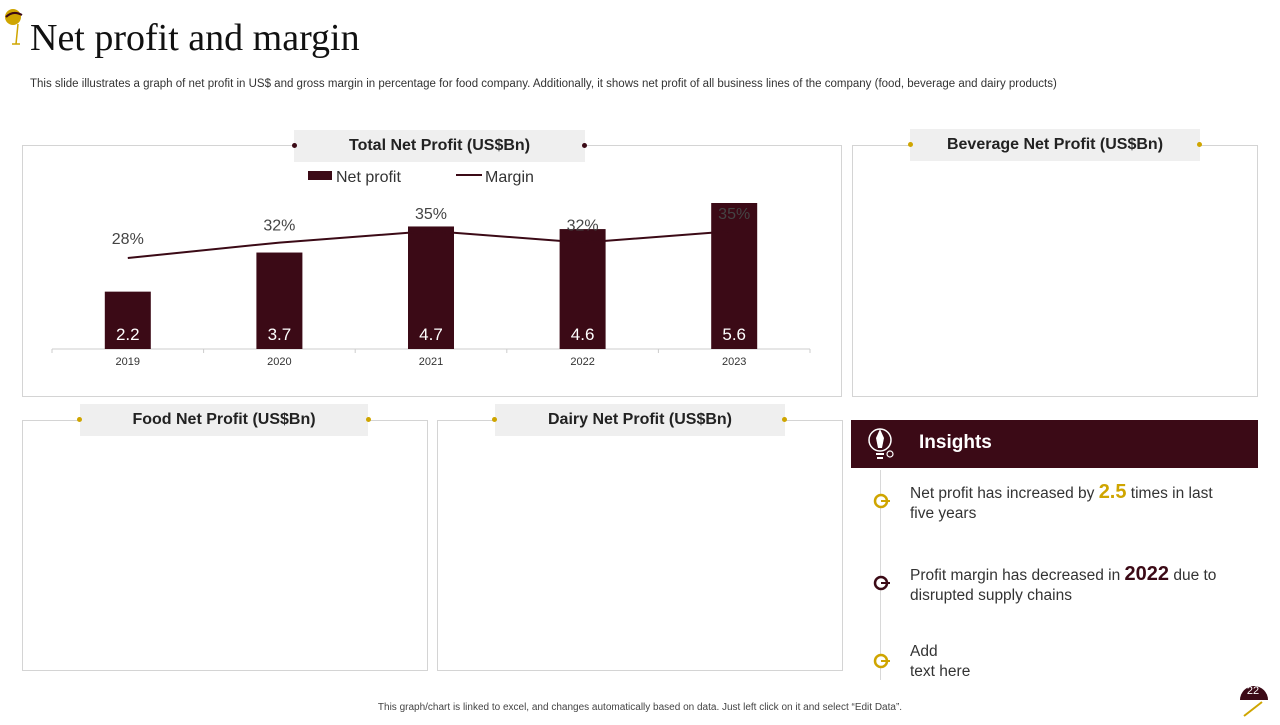 The image size is (1280, 725). What do you see at coordinates (1253, 691) in the screenshot?
I see `page-number: 22` at bounding box center [1253, 691].